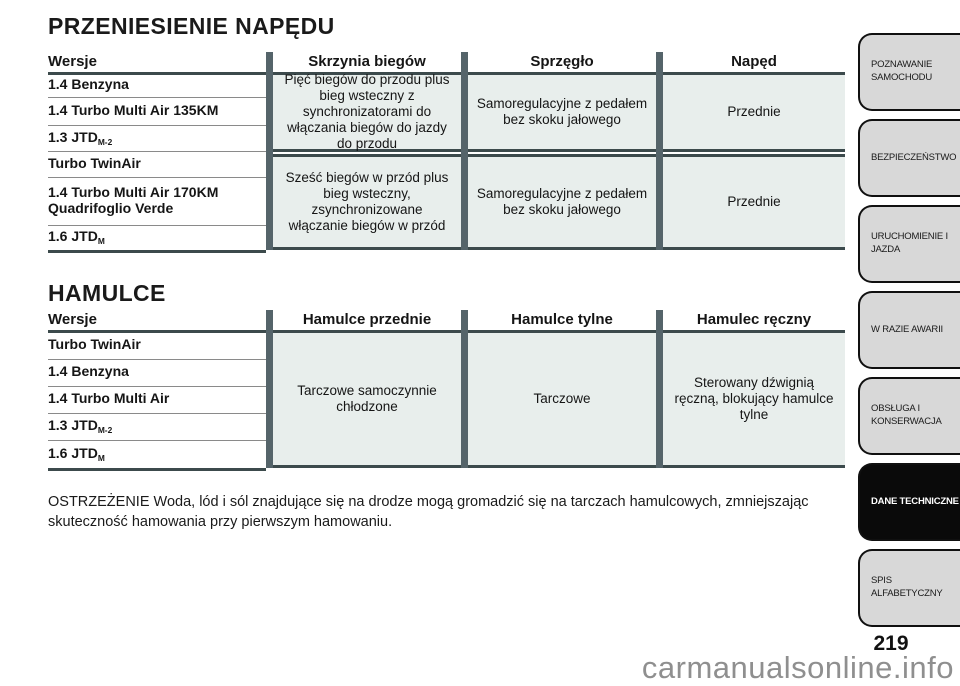  I want to click on column-header-clutch: Sprzęgło, so click(562, 61).